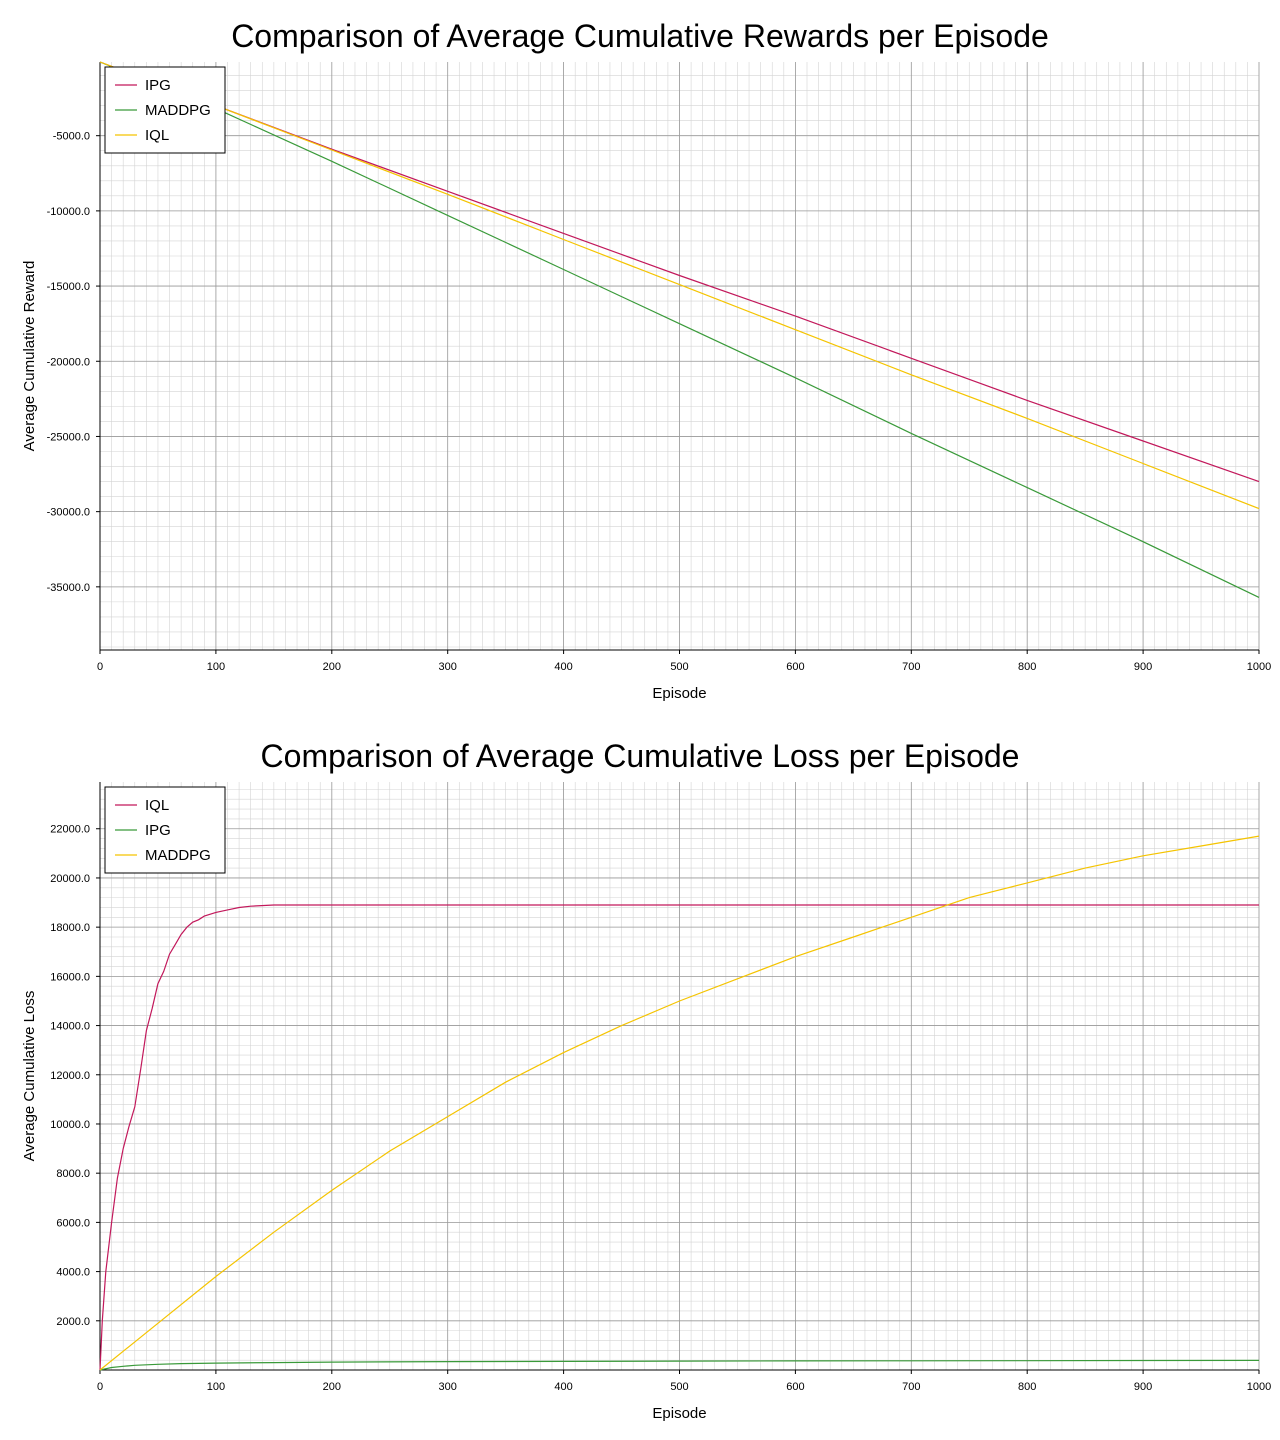 The width and height of the screenshot is (1280, 1440). What do you see at coordinates (70, 1027) in the screenshot?
I see `y-tick-label: 14000.0` at bounding box center [70, 1027].